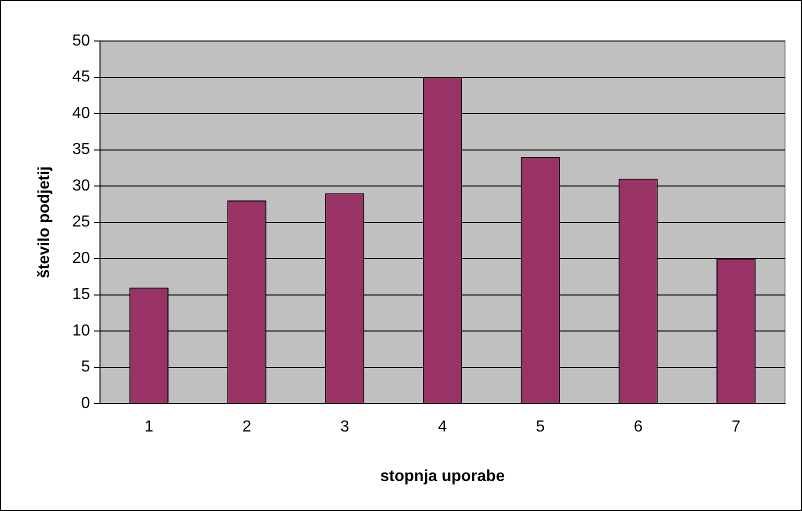  Describe the element at coordinates (81, 258) in the screenshot. I see `y-tick-label: 20` at that location.